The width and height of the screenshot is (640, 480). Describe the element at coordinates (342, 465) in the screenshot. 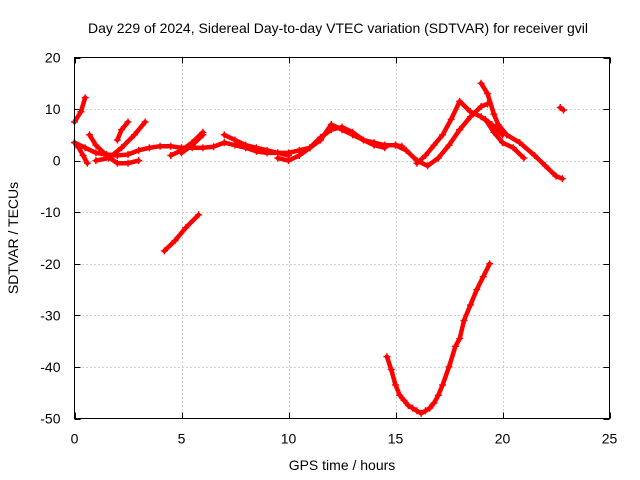

I see `x-axis-label: GPS time / hours` at that location.